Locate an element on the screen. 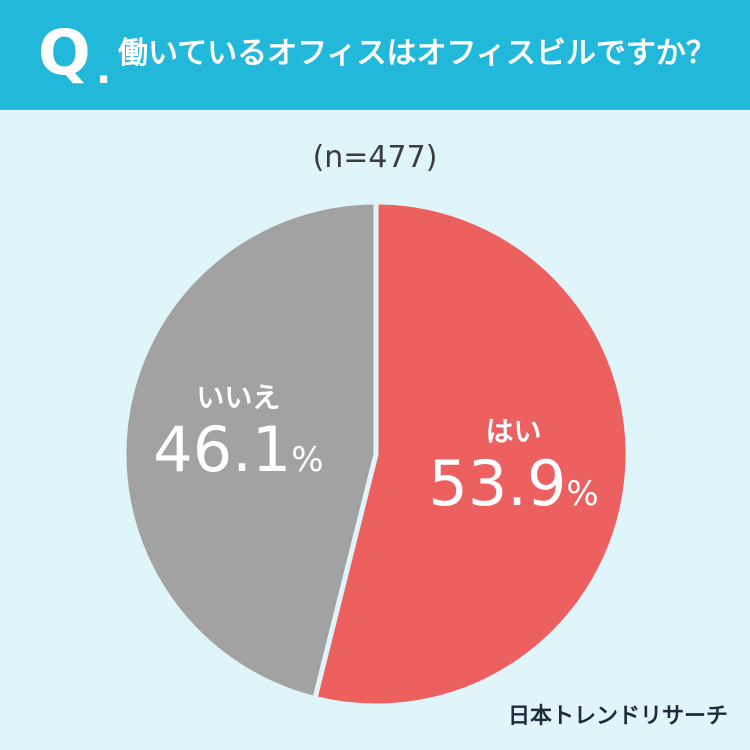 This screenshot has height=750, width=750. slice-value-no: 46.1 is located at coordinates (222, 450).